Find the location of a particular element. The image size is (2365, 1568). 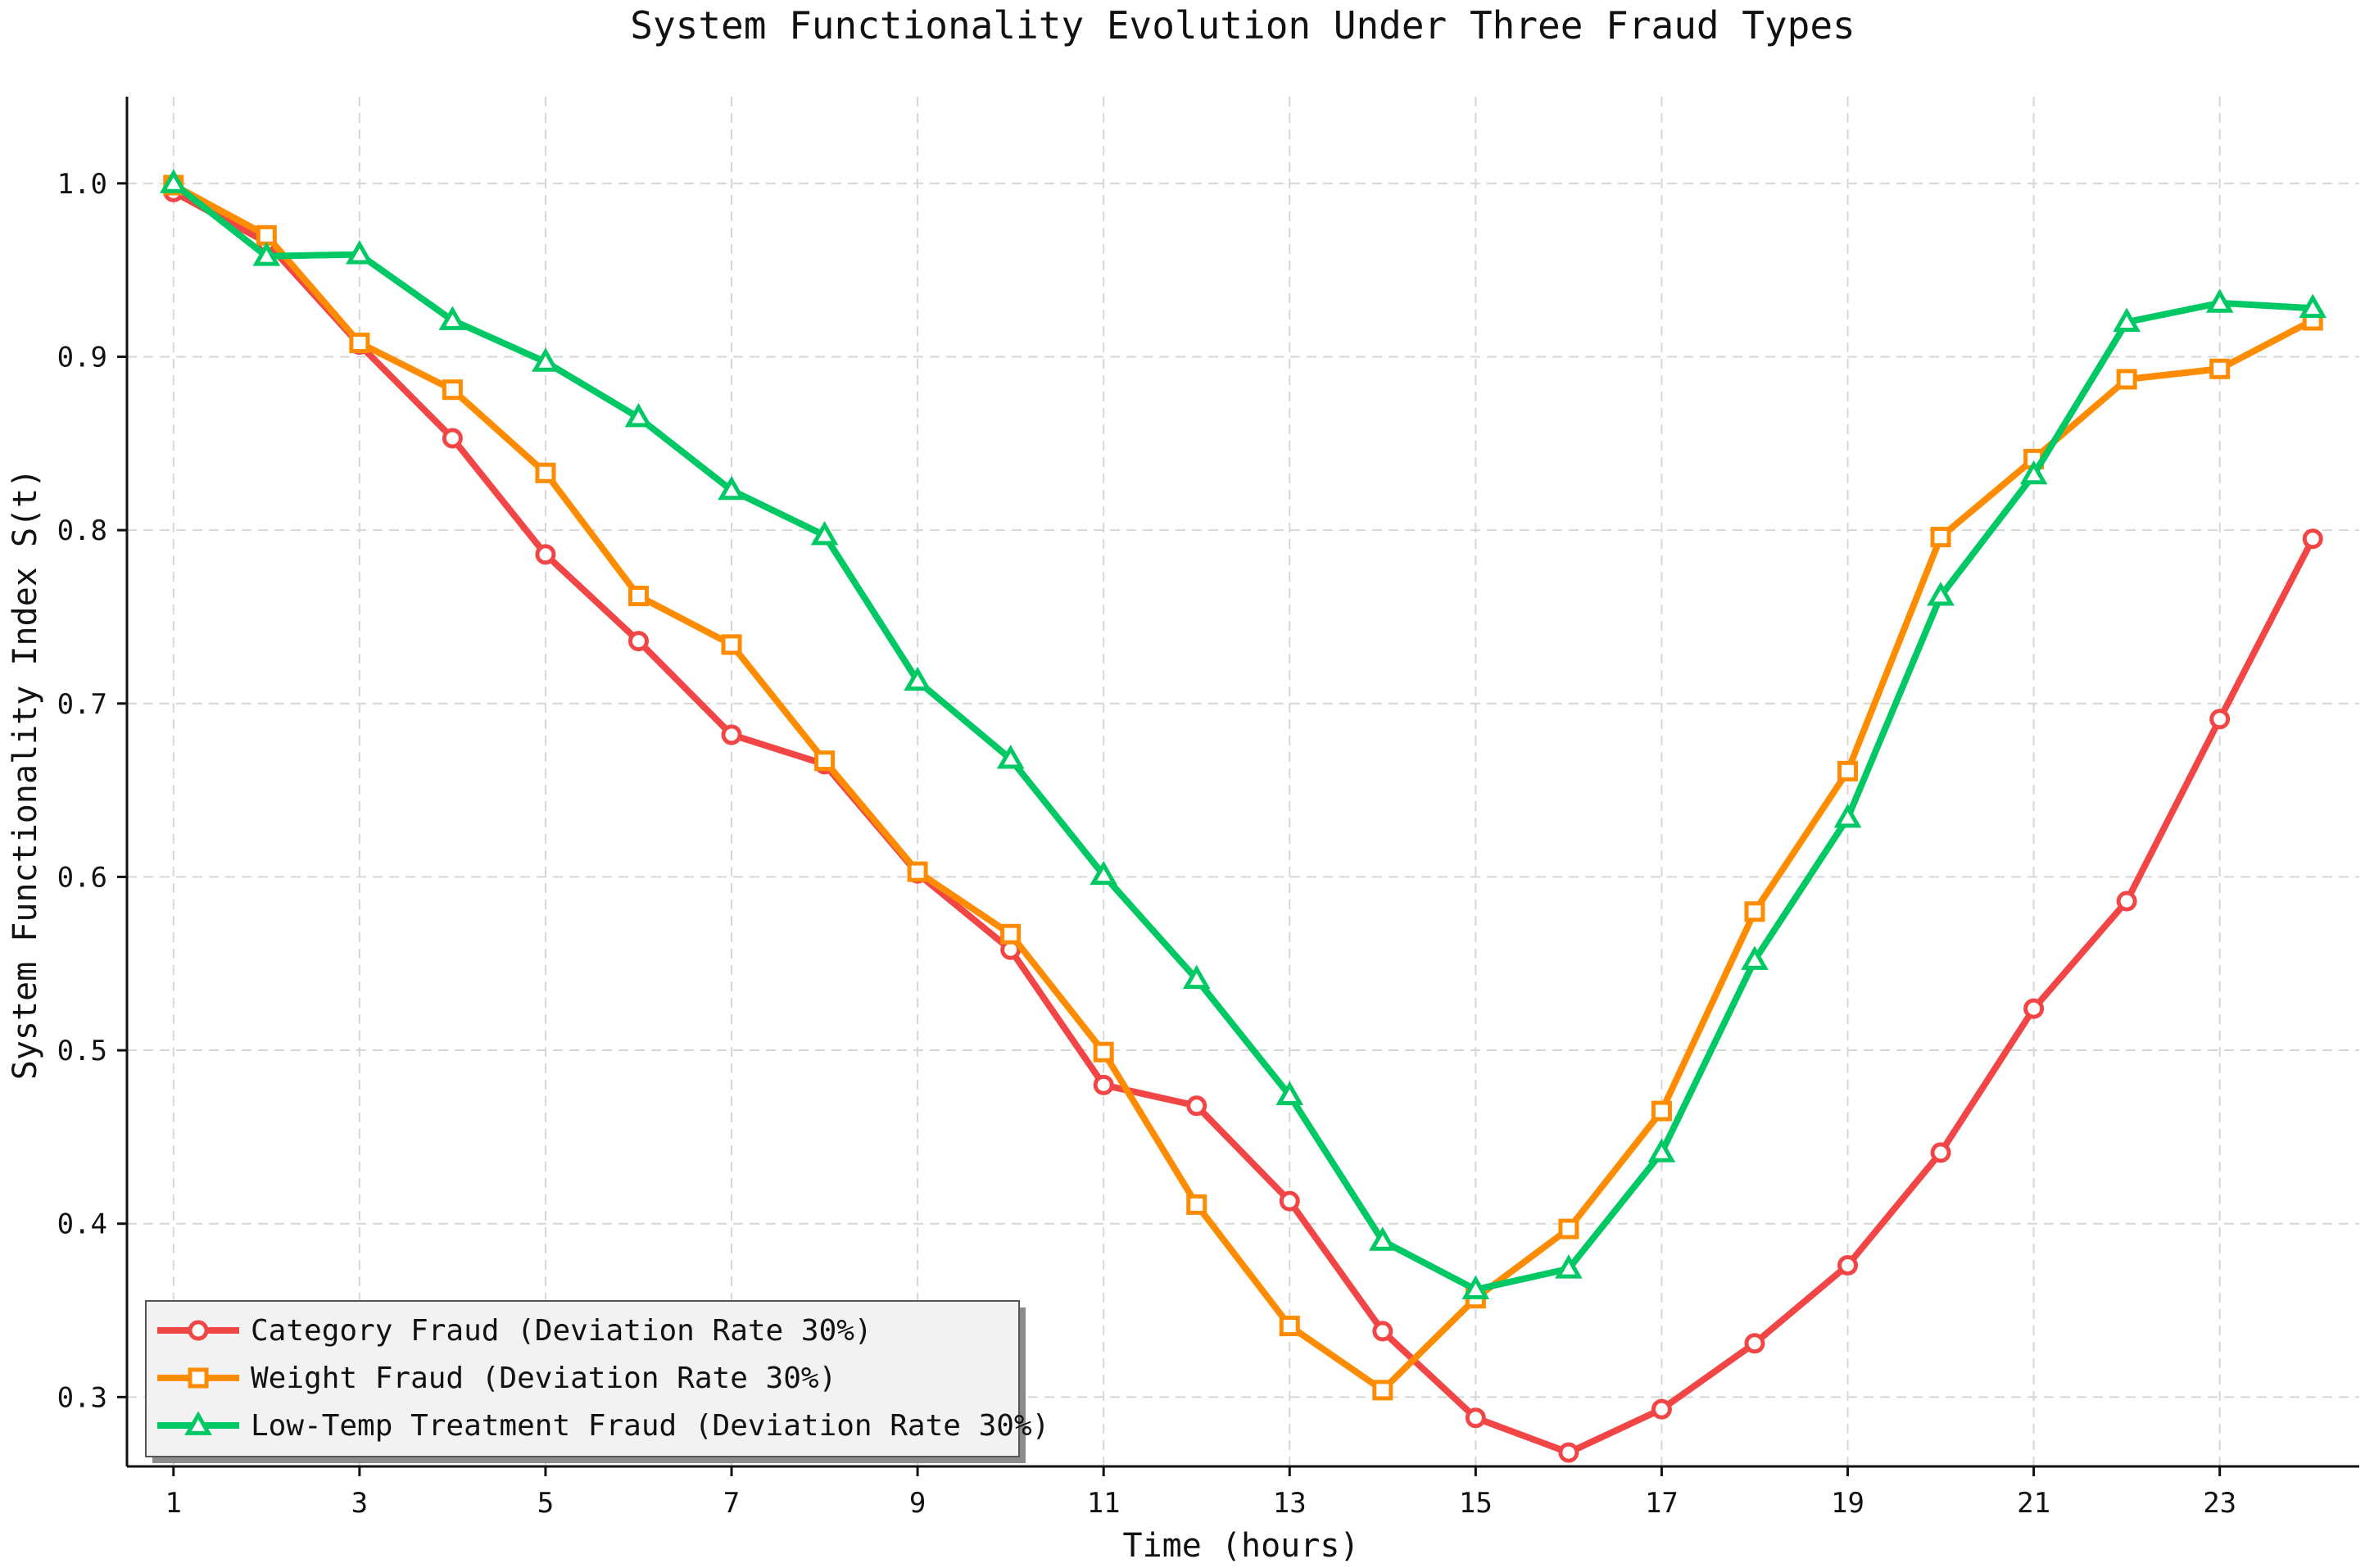

y-tick-label: 1.0 is located at coordinates (82, 185).